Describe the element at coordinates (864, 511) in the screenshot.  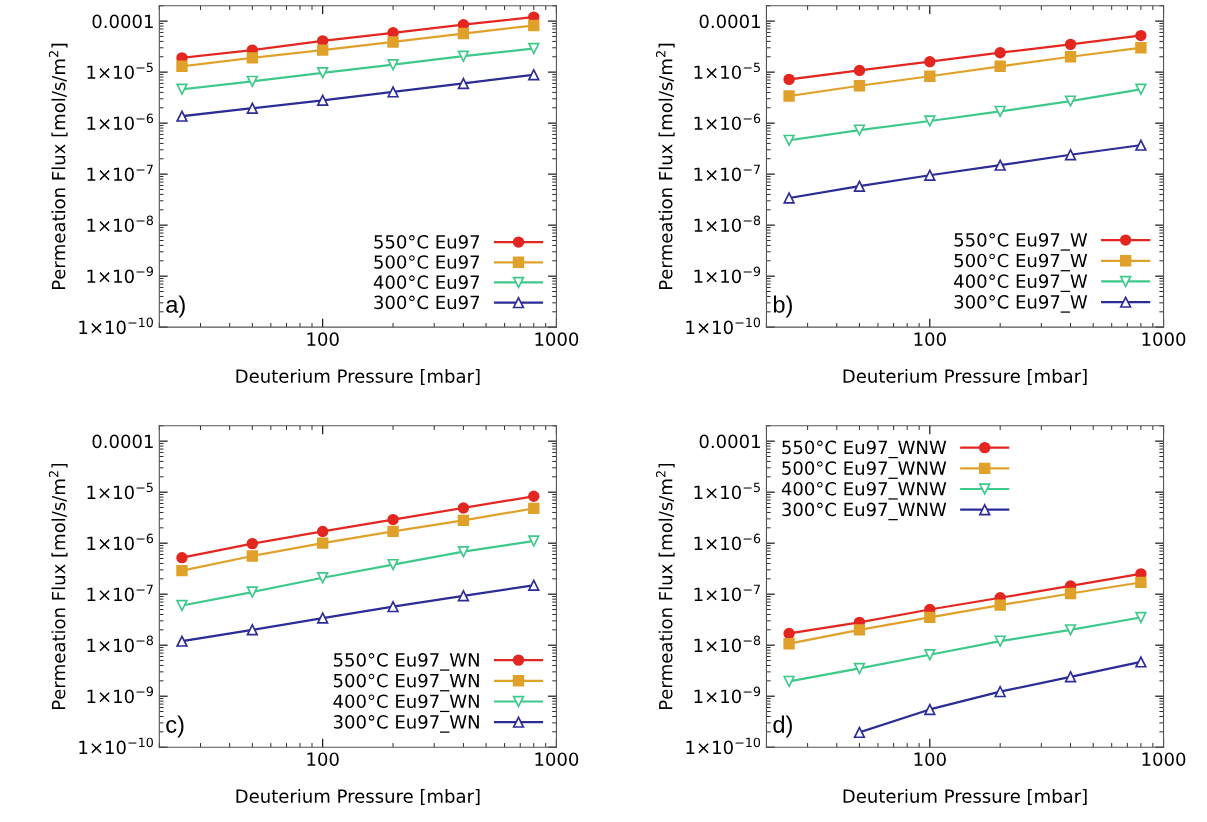
I see `legend-label: 300°C Eu97_WNW` at that location.